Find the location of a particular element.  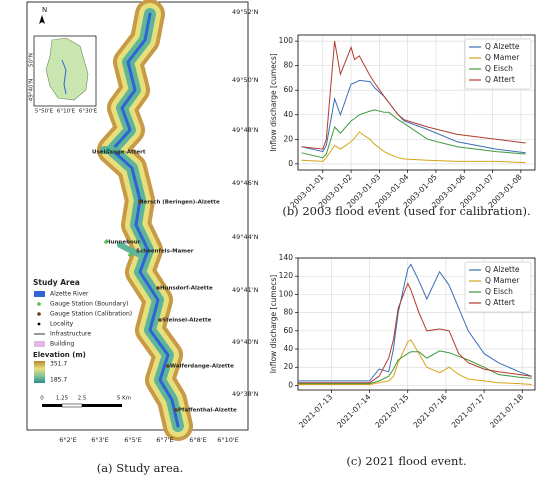

inset-lon: 6°30'E is located at coordinates (88, 112).